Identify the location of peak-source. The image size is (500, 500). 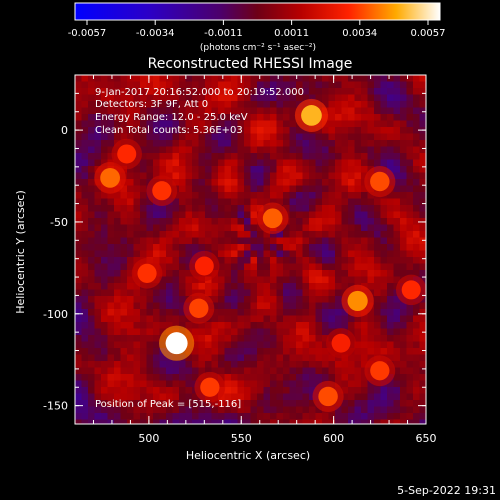
(162, 191).